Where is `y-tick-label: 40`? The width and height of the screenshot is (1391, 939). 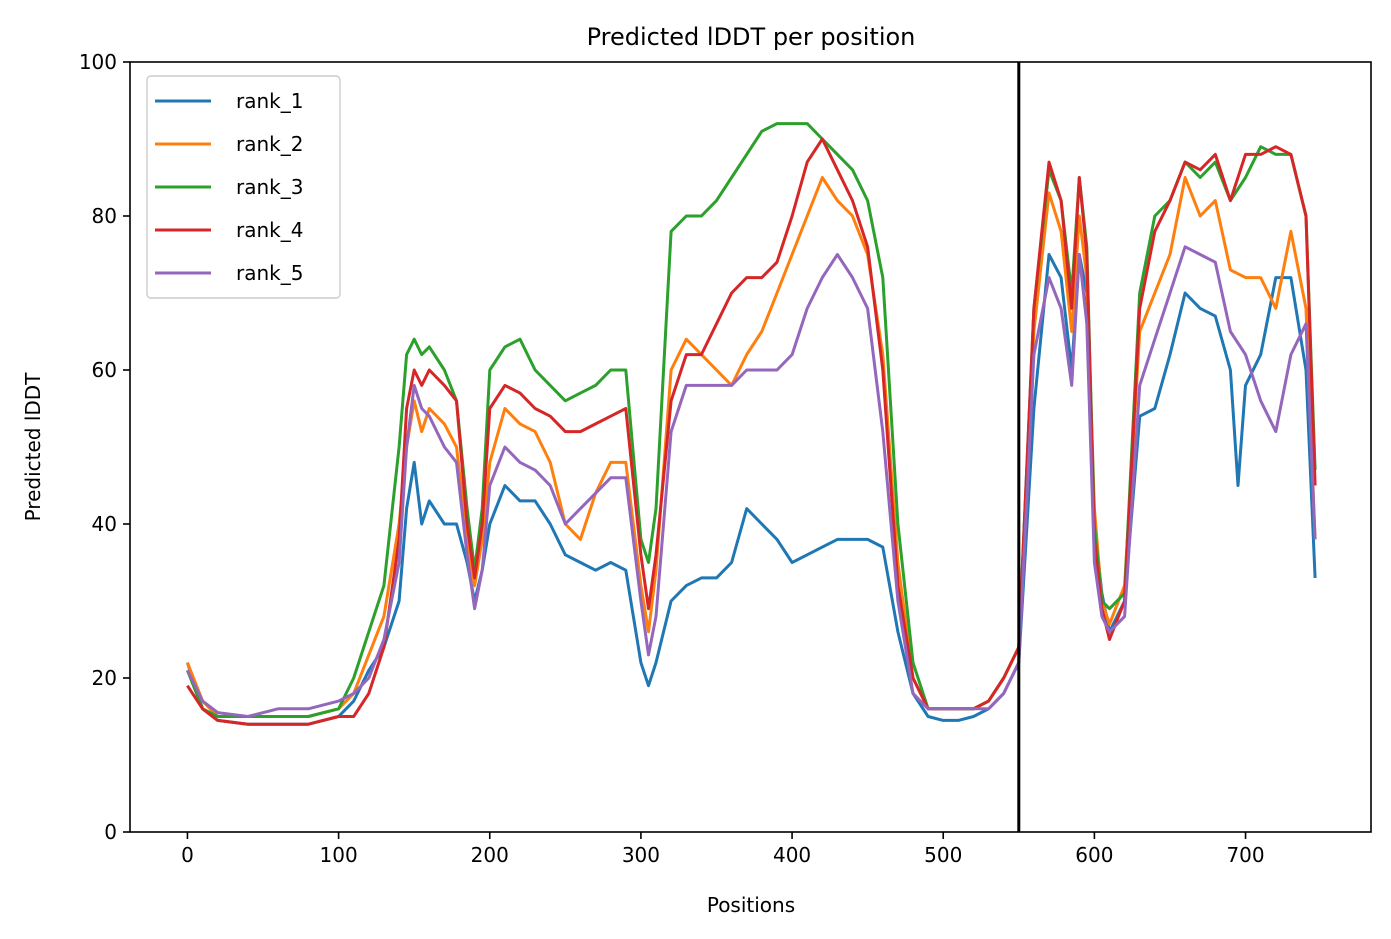
y-tick-label: 40 is located at coordinates (104, 524).